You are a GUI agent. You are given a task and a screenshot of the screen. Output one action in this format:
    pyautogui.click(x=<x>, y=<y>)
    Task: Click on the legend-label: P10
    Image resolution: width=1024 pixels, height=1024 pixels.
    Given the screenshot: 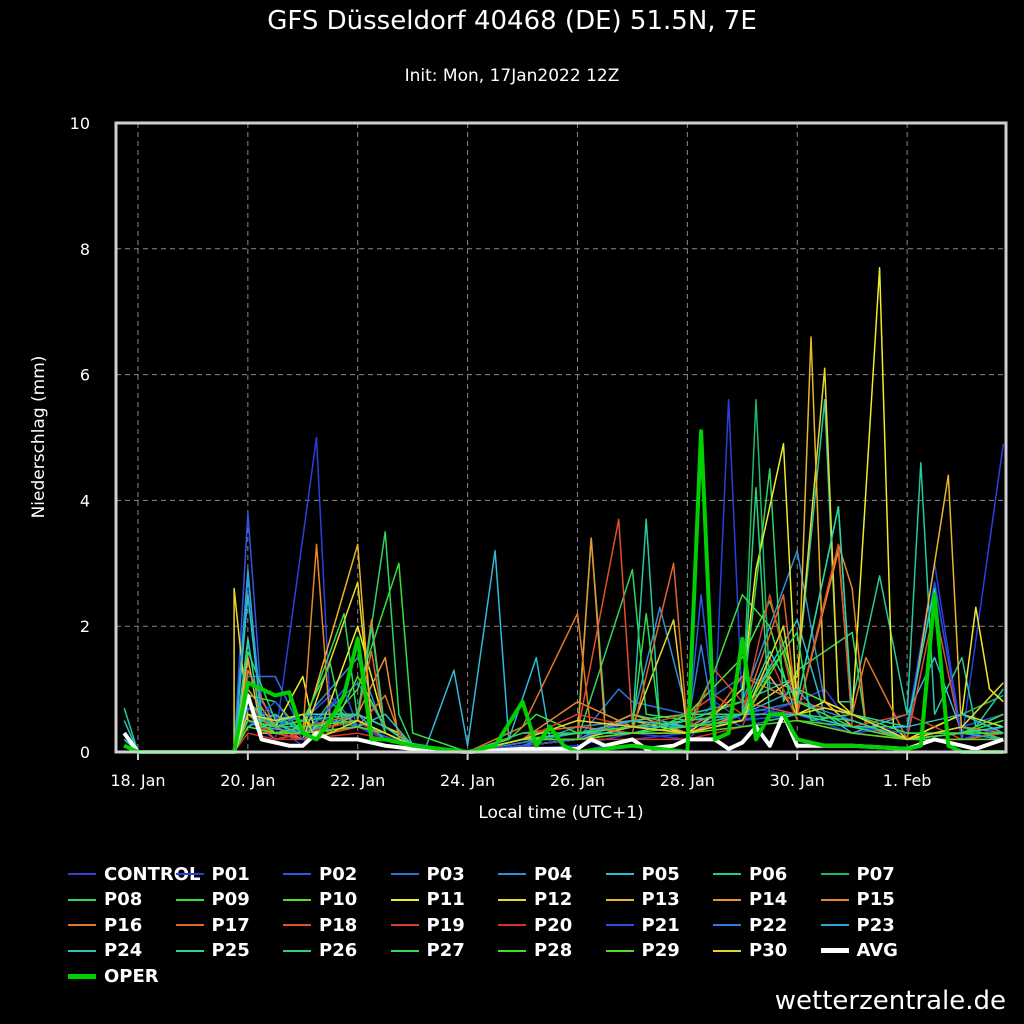 What is the action you would take?
    pyautogui.click(x=338, y=899)
    